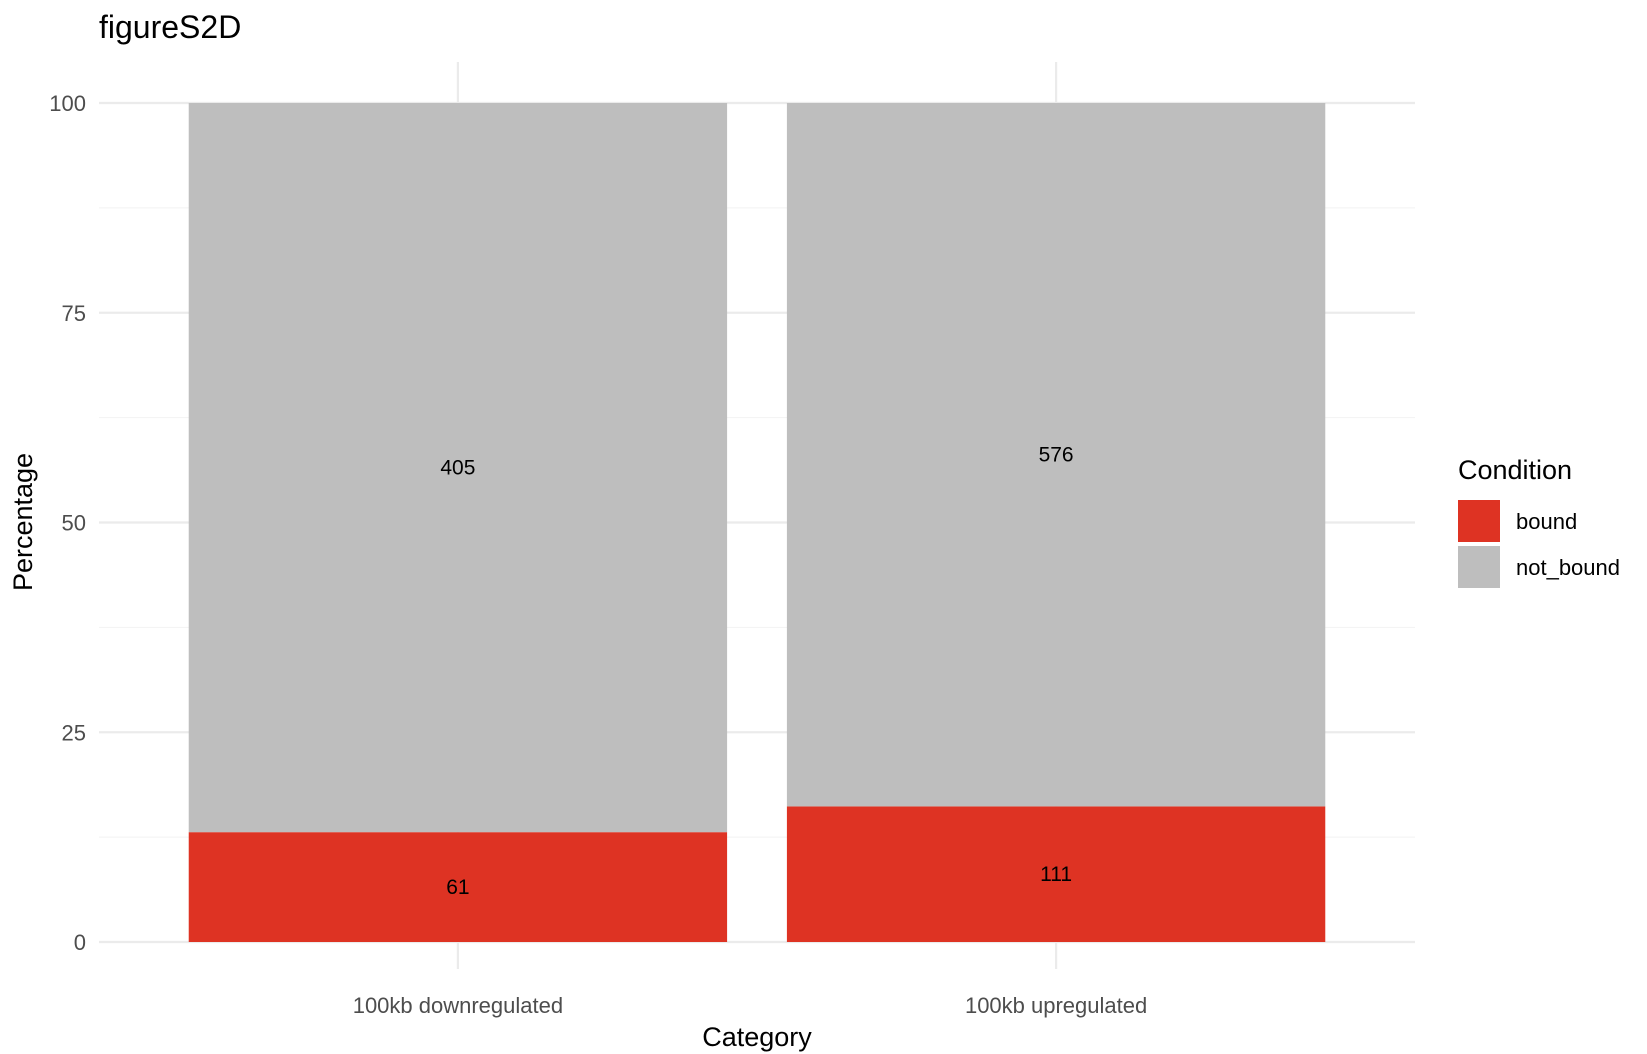  I want to click on x-tick-label: 100kb downregulated, so click(458, 1005).